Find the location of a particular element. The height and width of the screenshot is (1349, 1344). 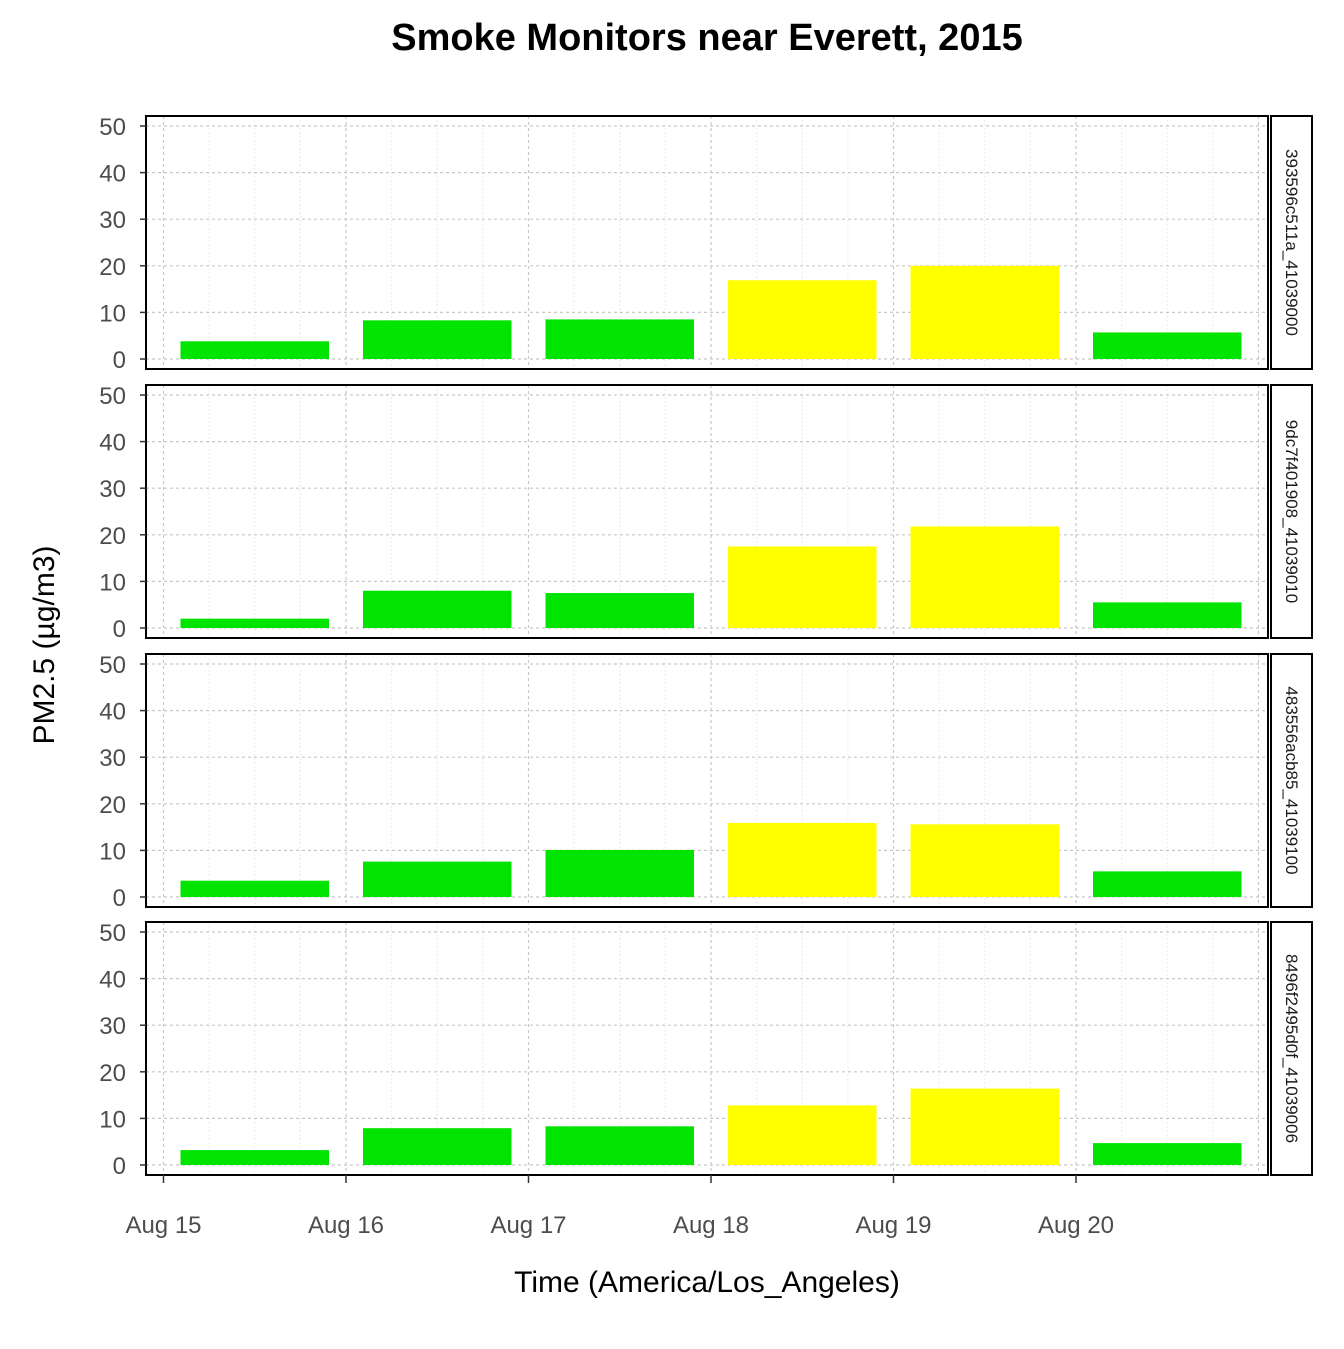

facet-strip-label-group: 483556acb85_41039100 is located at coordinates (1291, 780).